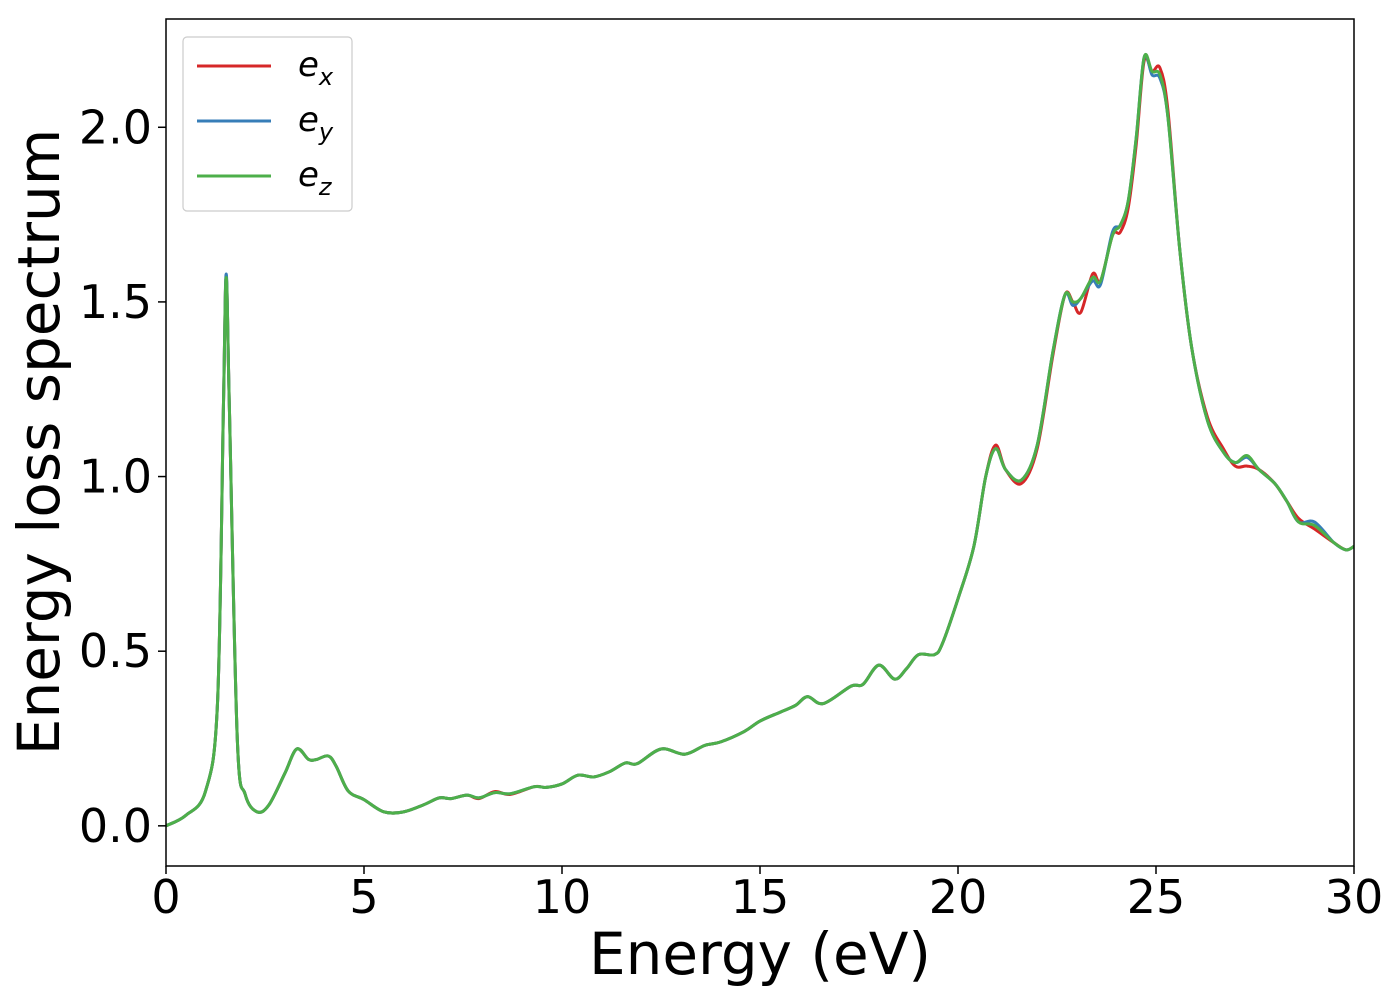  What do you see at coordinates (267, 124) in the screenshot?
I see `legend-box` at bounding box center [267, 124].